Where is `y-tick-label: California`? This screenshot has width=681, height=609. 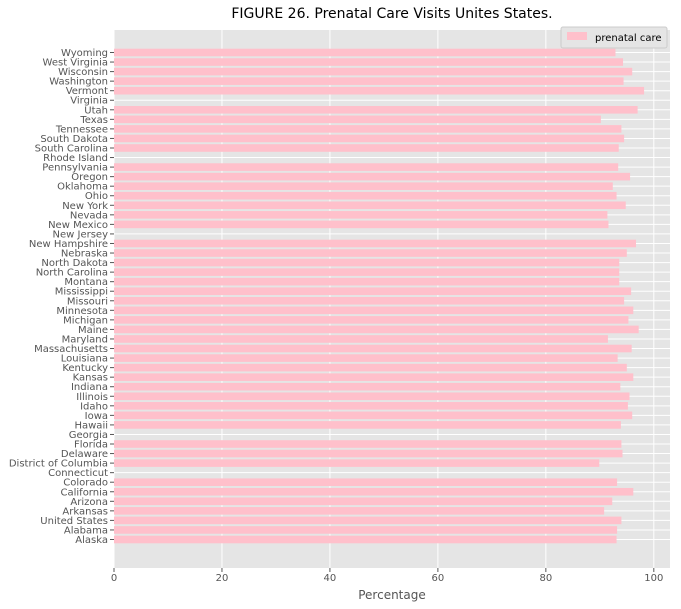
y-tick-label: California is located at coordinates (85, 492).